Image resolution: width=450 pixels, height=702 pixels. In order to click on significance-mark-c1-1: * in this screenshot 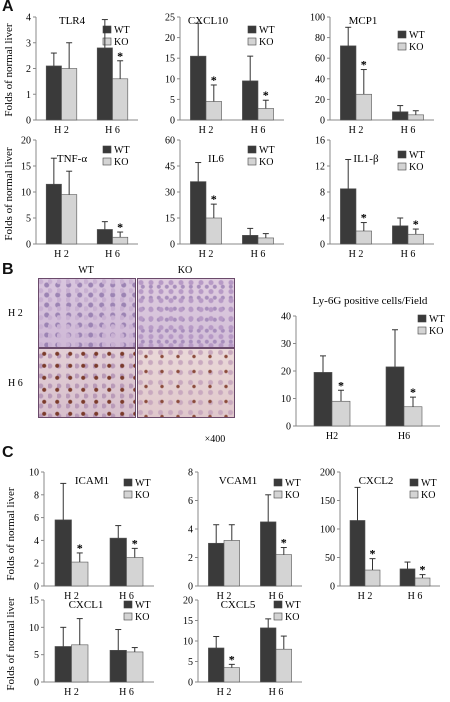, I will do `click(135, 543)`.